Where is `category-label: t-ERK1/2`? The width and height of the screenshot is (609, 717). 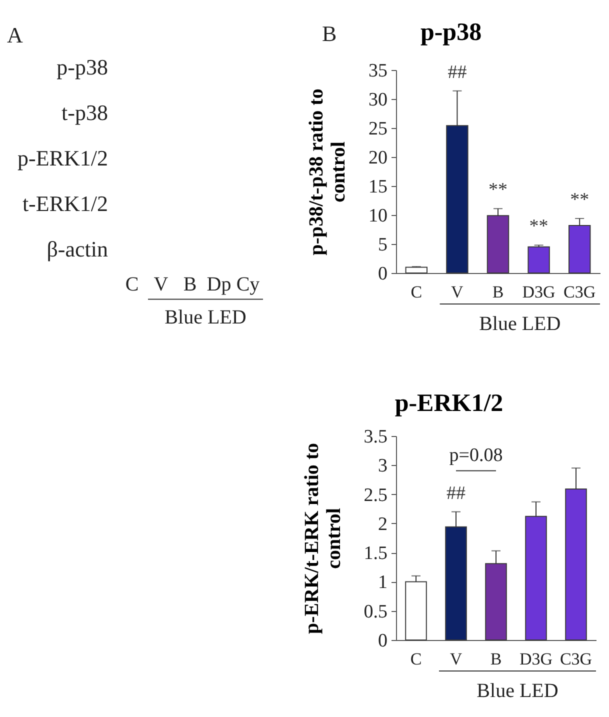
category-label: t-ERK1/2 is located at coordinates (65, 203).